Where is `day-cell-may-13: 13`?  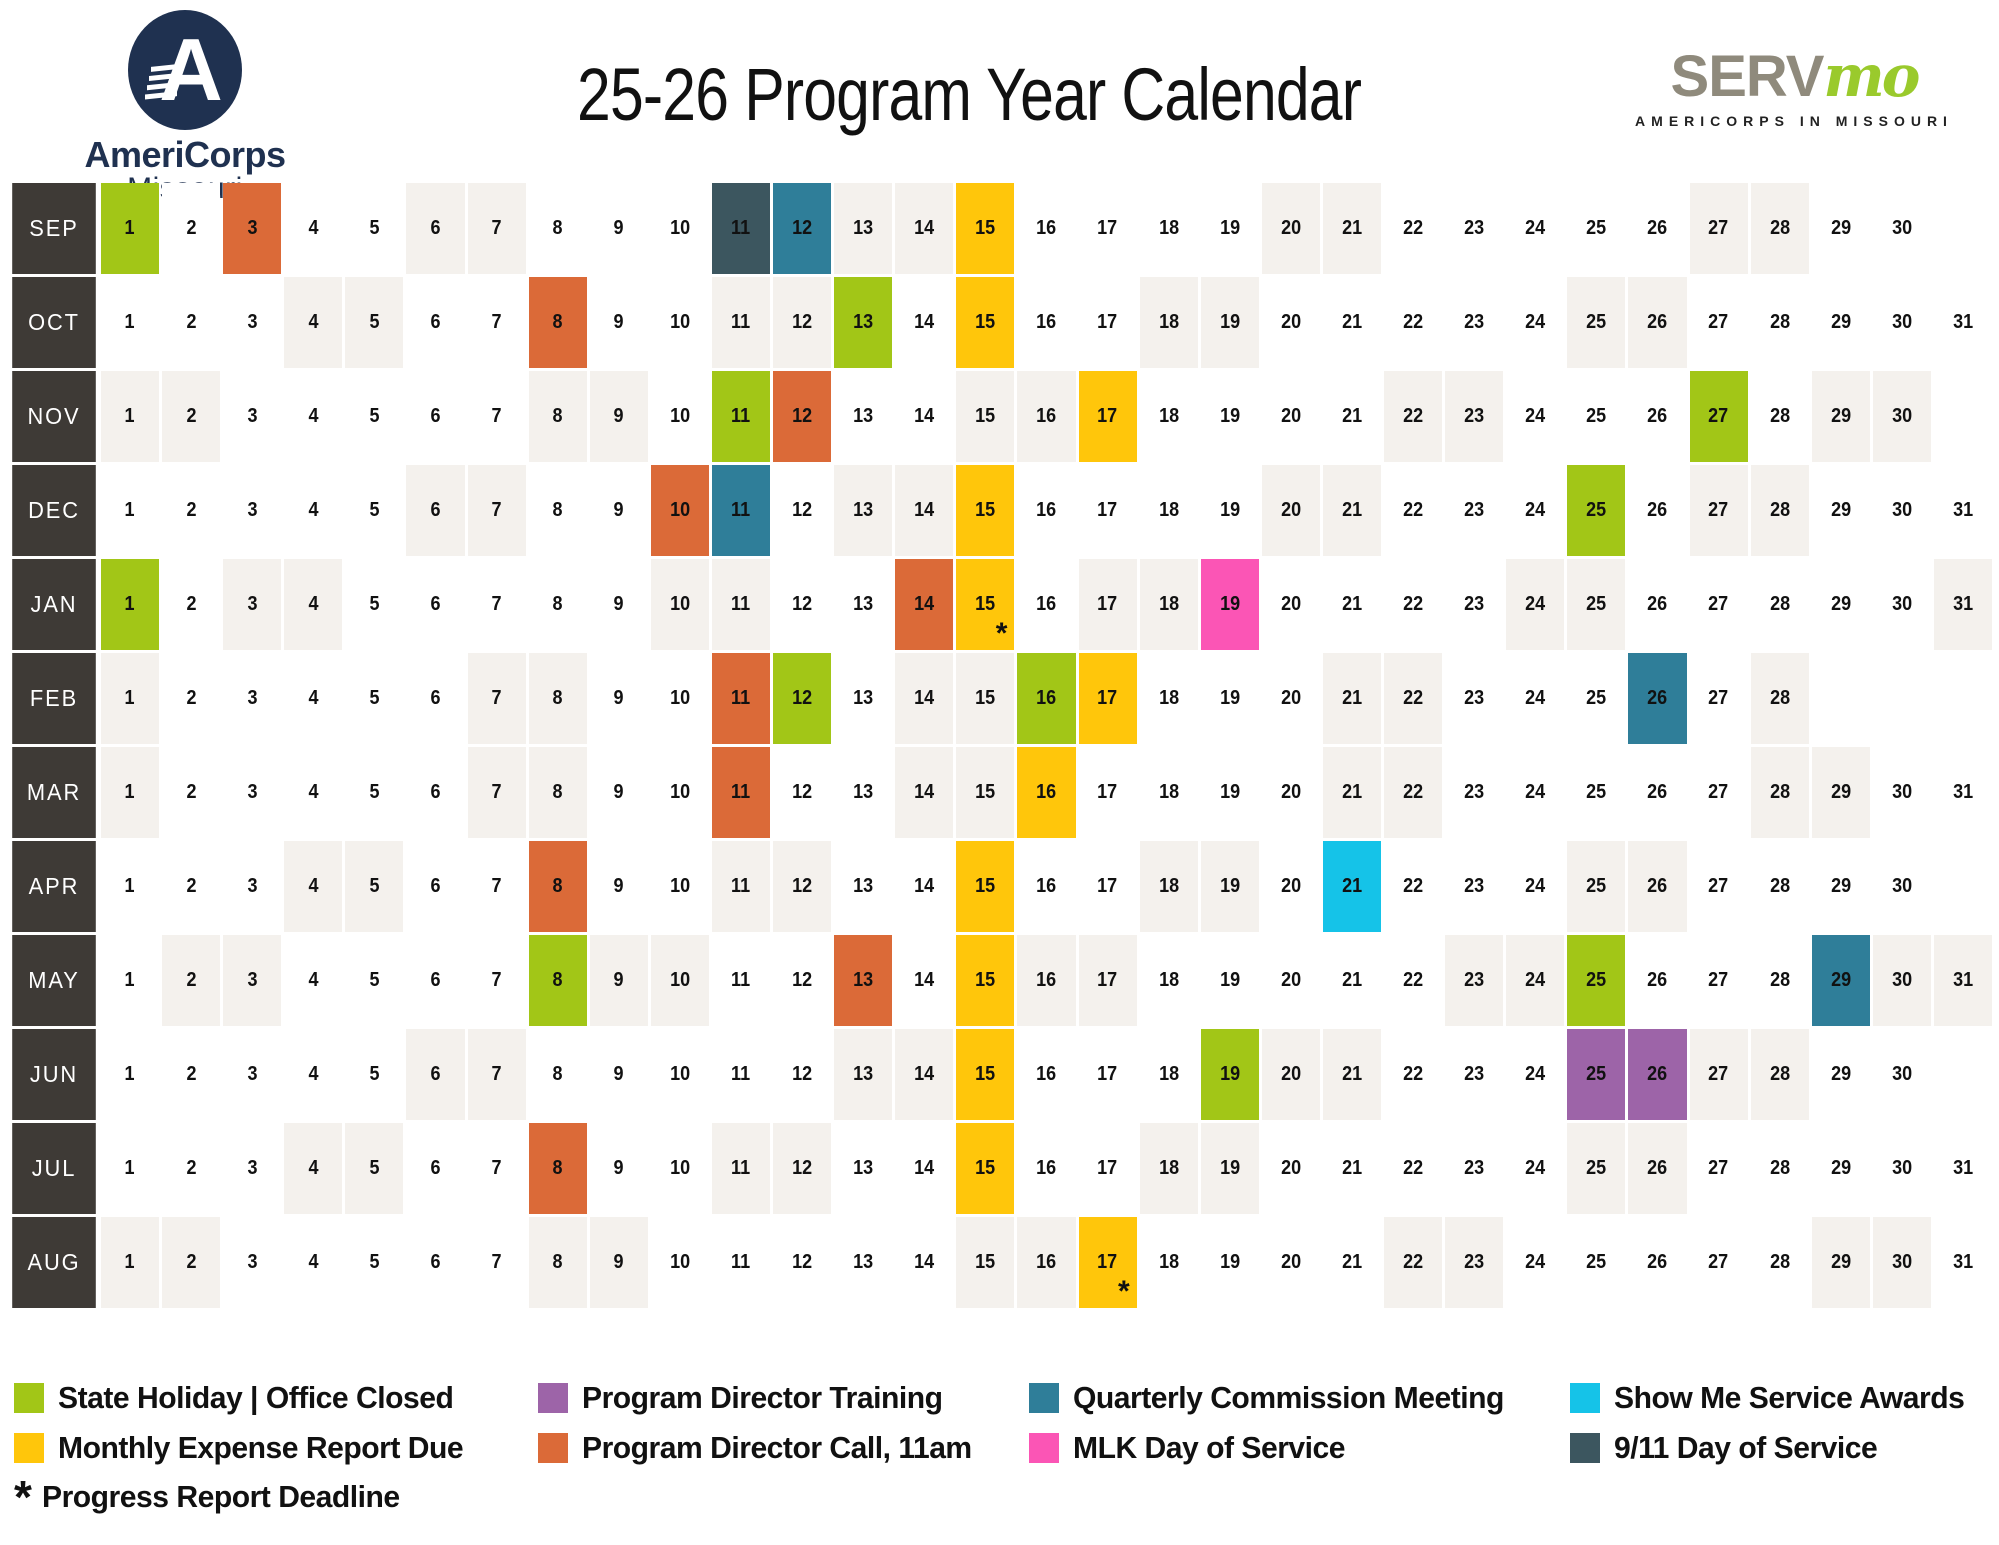 day-cell-may-13: 13 is located at coordinates (863, 980).